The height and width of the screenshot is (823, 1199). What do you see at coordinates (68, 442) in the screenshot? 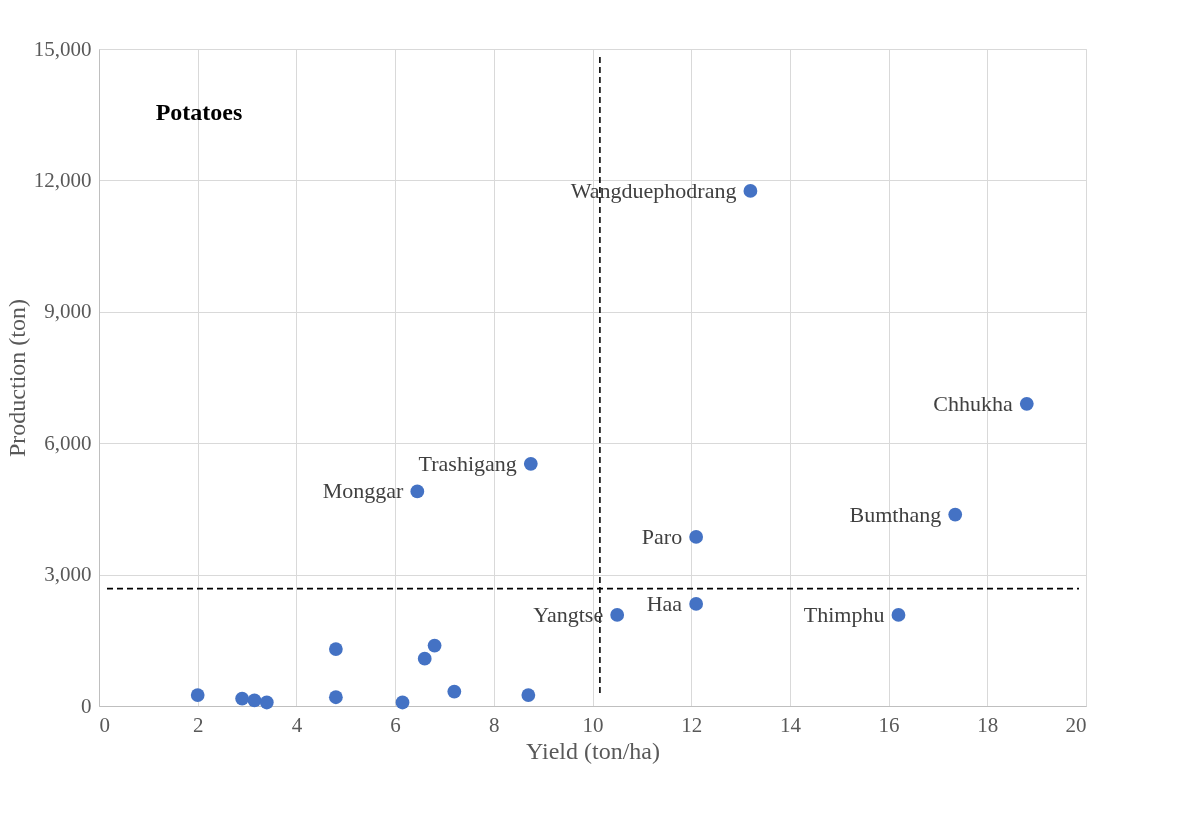
I see `y-tick-label: 6,000` at bounding box center [68, 442].